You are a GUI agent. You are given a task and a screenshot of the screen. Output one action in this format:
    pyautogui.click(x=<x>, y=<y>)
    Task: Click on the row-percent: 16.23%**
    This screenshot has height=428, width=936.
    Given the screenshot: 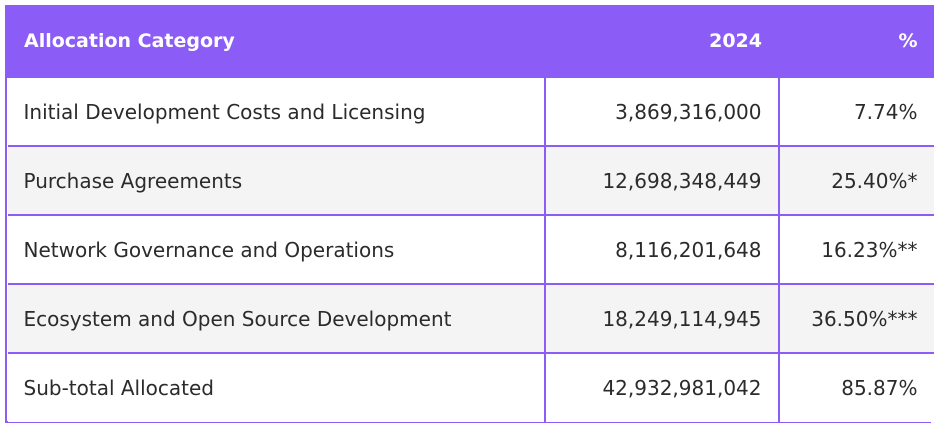 What is the action you would take?
    pyautogui.click(x=855, y=249)
    